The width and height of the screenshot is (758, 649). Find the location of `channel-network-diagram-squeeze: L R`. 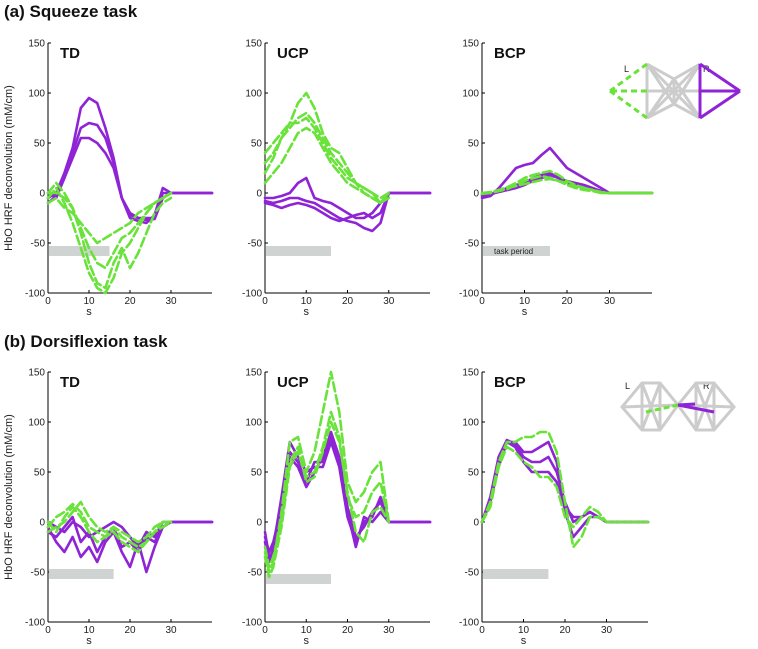

channel-network-diagram-squeeze: L R is located at coordinates (675, 91).